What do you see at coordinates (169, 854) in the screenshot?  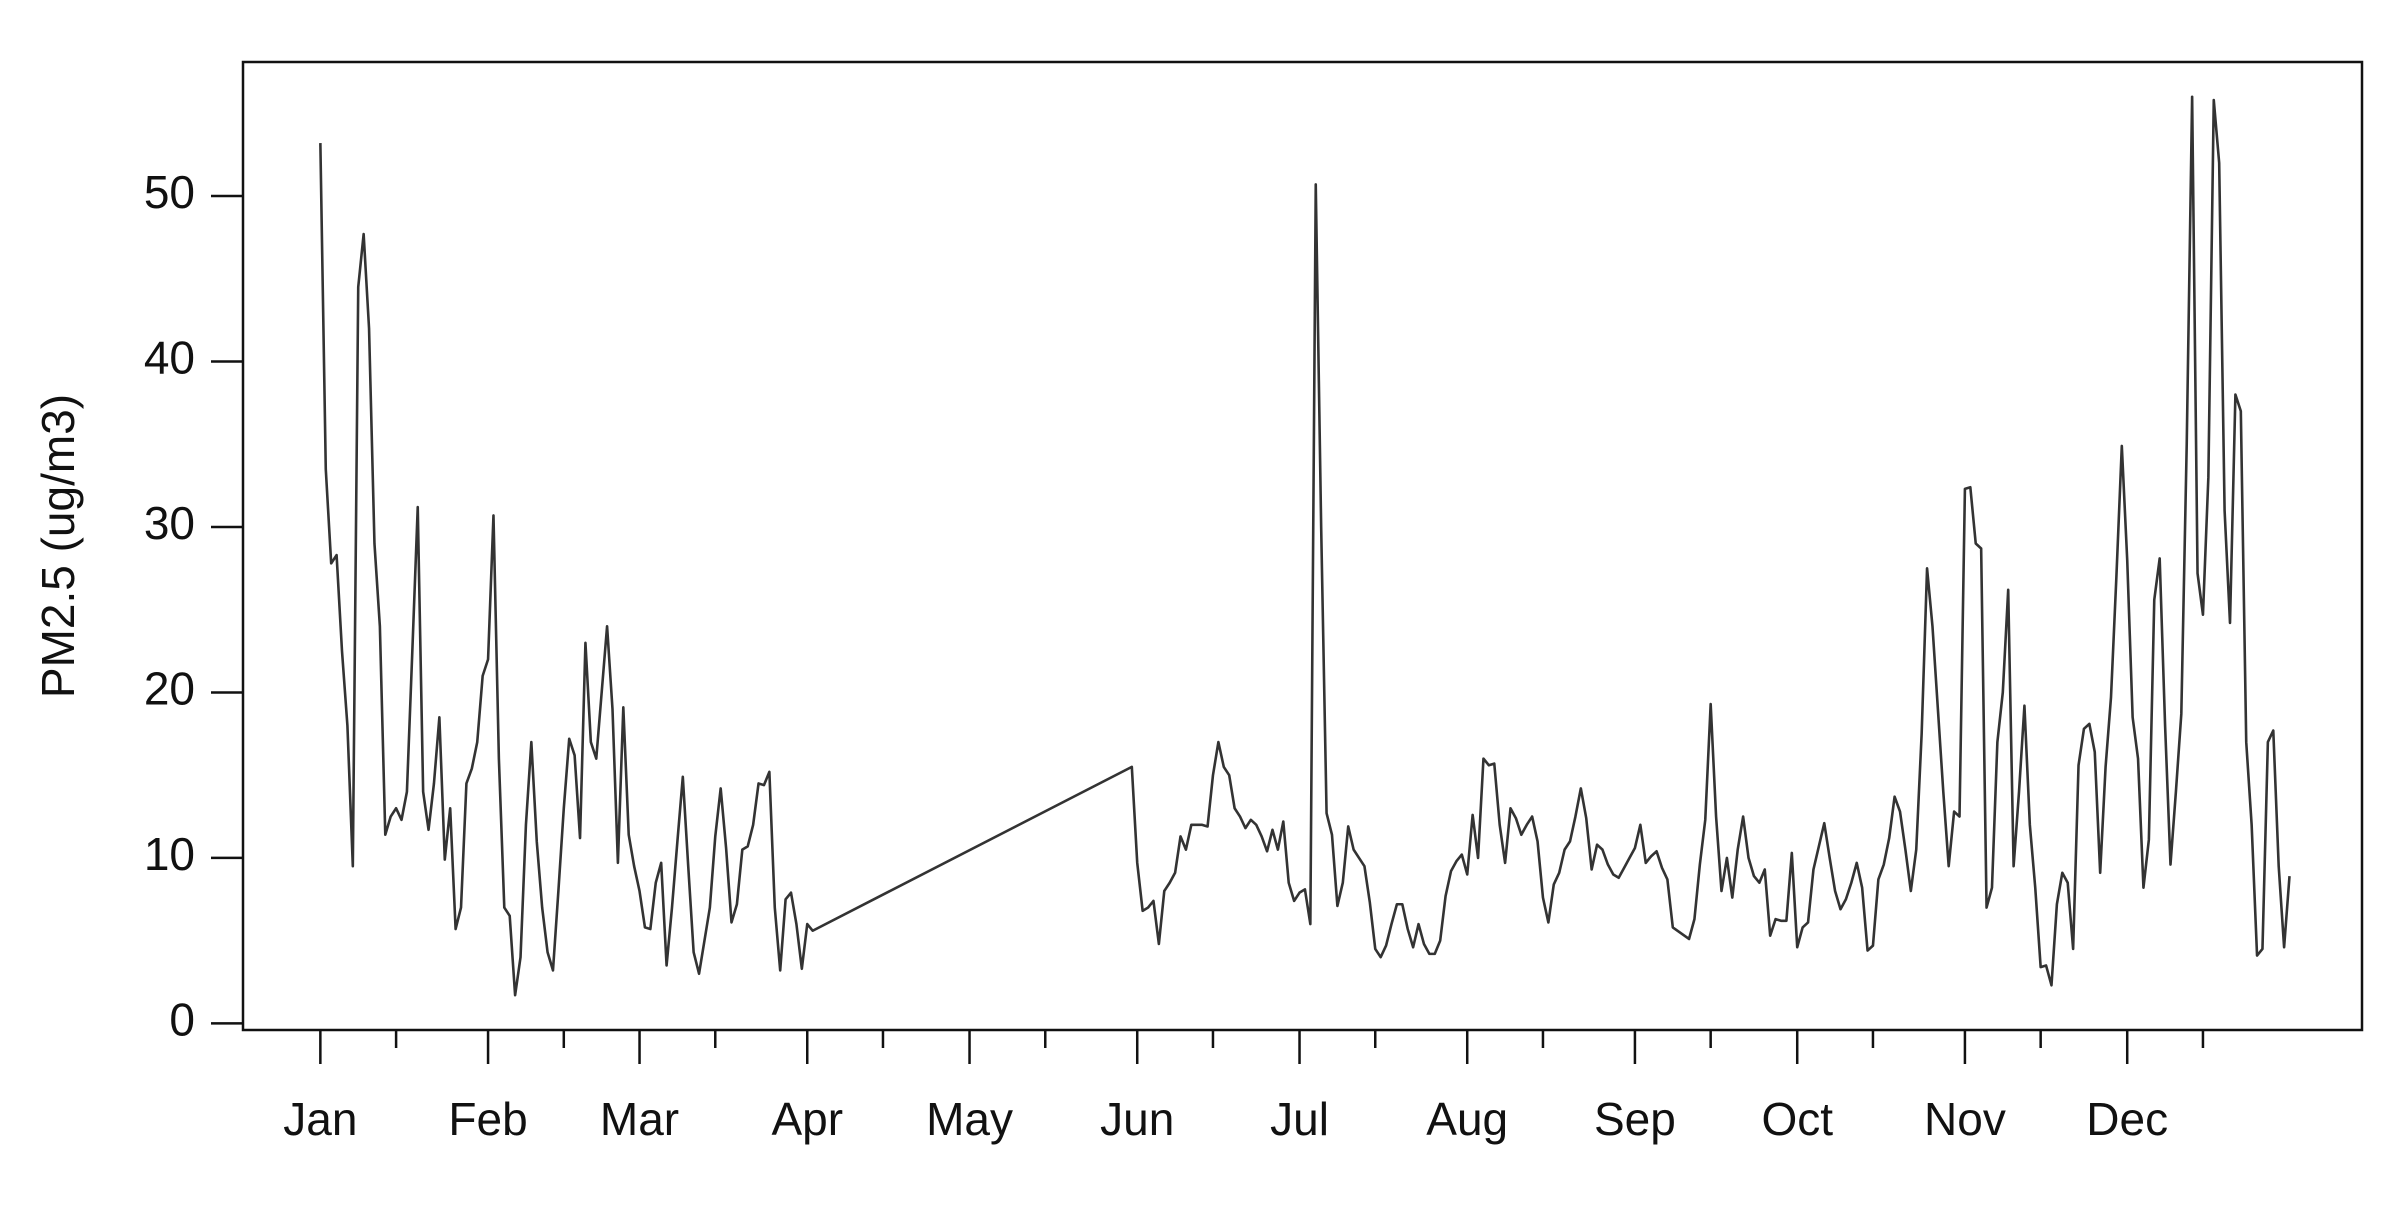 I see `y-tick-label: 10` at bounding box center [169, 854].